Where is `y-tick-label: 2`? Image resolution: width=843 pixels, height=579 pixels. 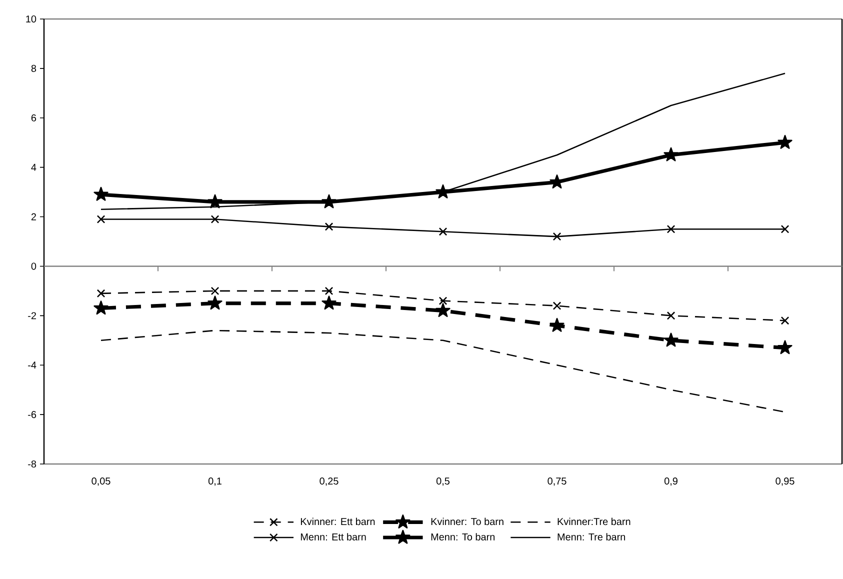
y-tick-label: 2 is located at coordinates (33, 216).